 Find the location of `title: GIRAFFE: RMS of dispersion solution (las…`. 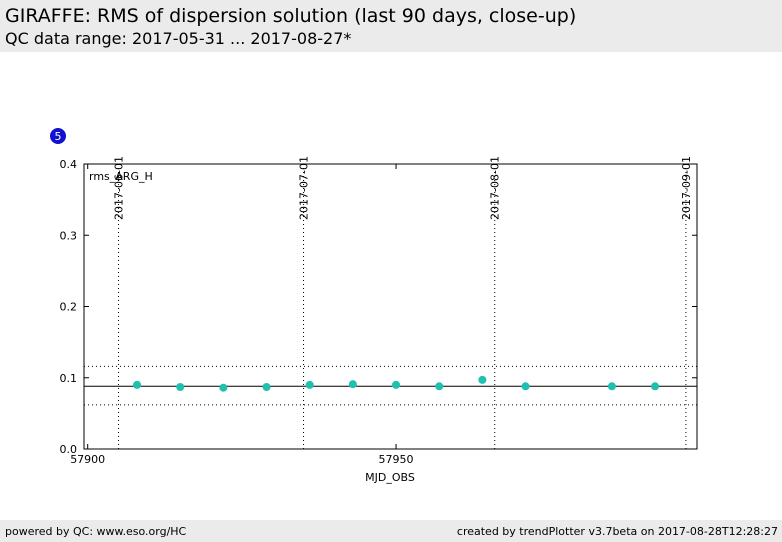

title: GIRAFFE: RMS of dispersion solution (las… is located at coordinates (291, 16).